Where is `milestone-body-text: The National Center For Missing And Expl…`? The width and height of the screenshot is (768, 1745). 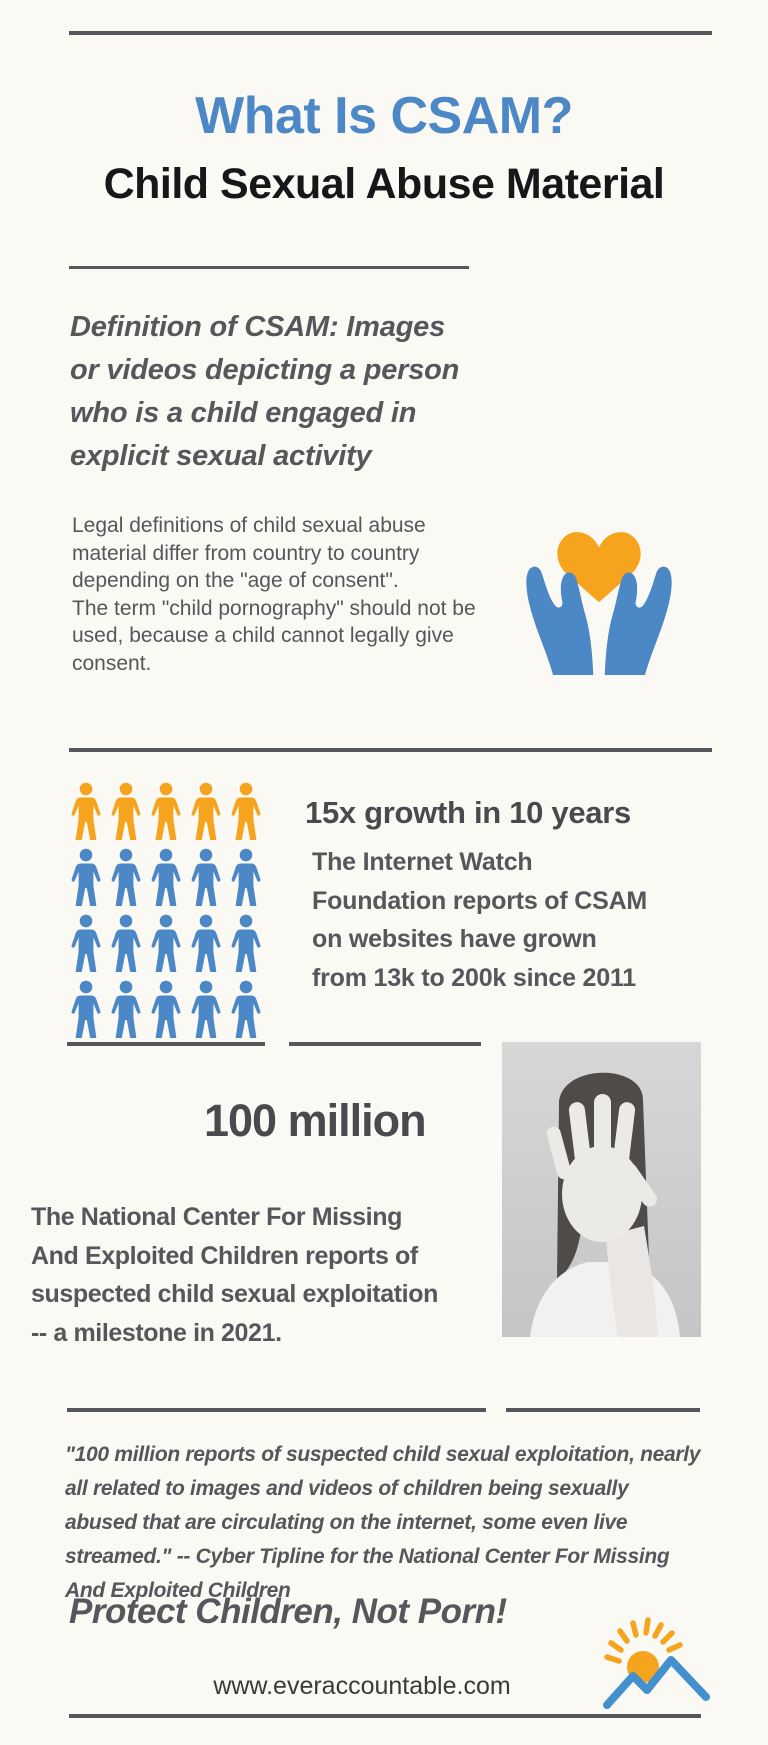
milestone-body-text: The National Center For Missing And Expl… is located at coordinates (234, 1275).